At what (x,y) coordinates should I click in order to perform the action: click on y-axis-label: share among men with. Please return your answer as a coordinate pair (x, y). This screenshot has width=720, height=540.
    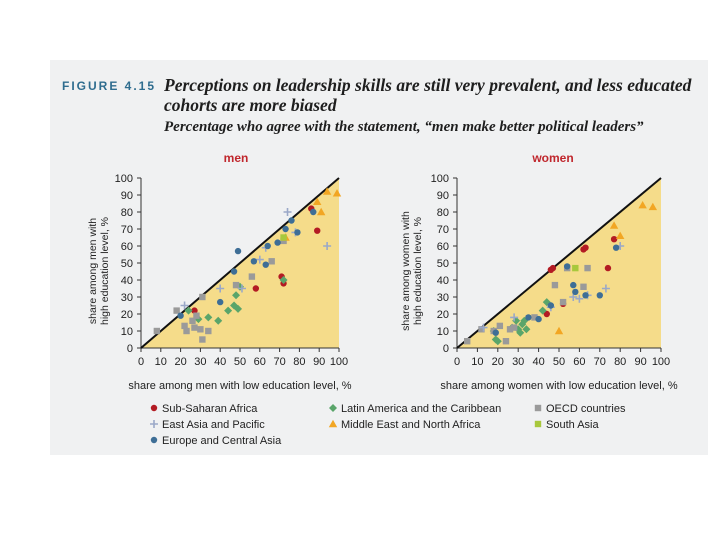
    Looking at the image, I should click on (93, 271).